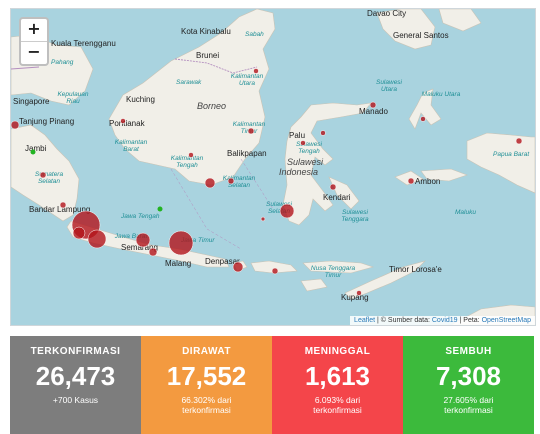 This screenshot has height=434, width=540. I want to click on label-jawa-timur: Jawa Timur, so click(198, 240).